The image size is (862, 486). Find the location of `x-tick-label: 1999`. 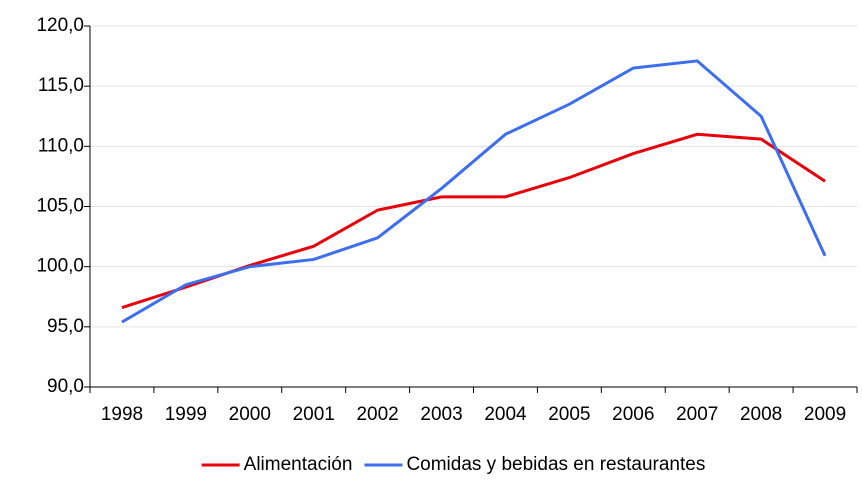

x-tick-label: 1999 is located at coordinates (186, 414).